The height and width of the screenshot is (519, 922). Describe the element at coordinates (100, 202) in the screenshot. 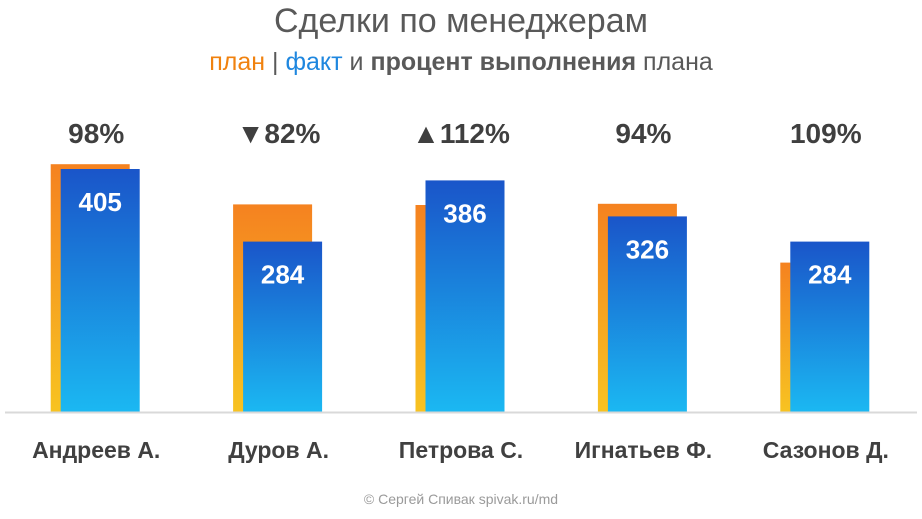

I see `fact-value-label: 405` at that location.